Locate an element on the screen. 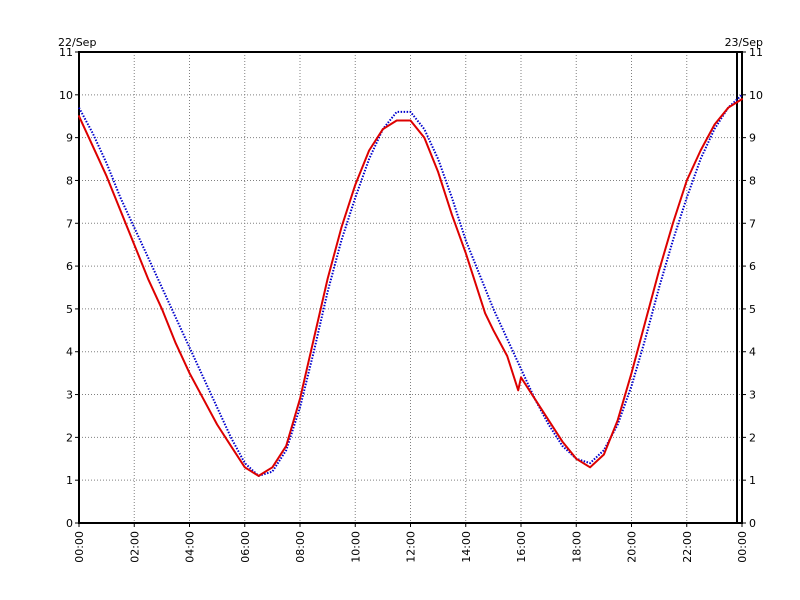 This screenshot has height=600, width=800. y-tick-label-left: 9 is located at coordinates (69, 138).